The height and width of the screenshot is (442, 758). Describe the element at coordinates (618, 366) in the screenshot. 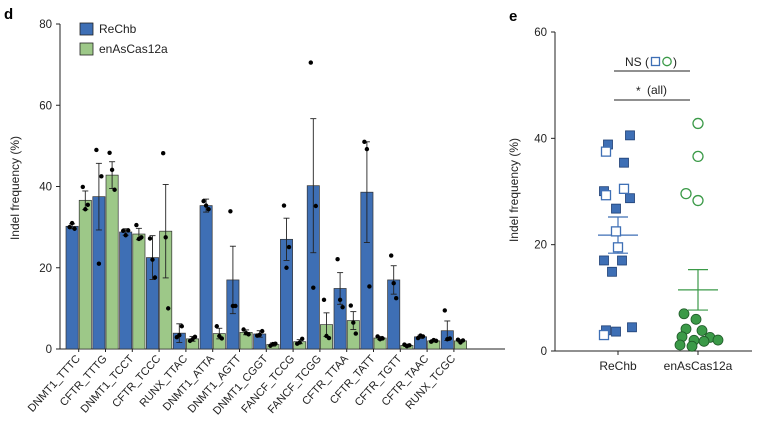

I see `panel-e-x-tick-label: ReChb` at that location.